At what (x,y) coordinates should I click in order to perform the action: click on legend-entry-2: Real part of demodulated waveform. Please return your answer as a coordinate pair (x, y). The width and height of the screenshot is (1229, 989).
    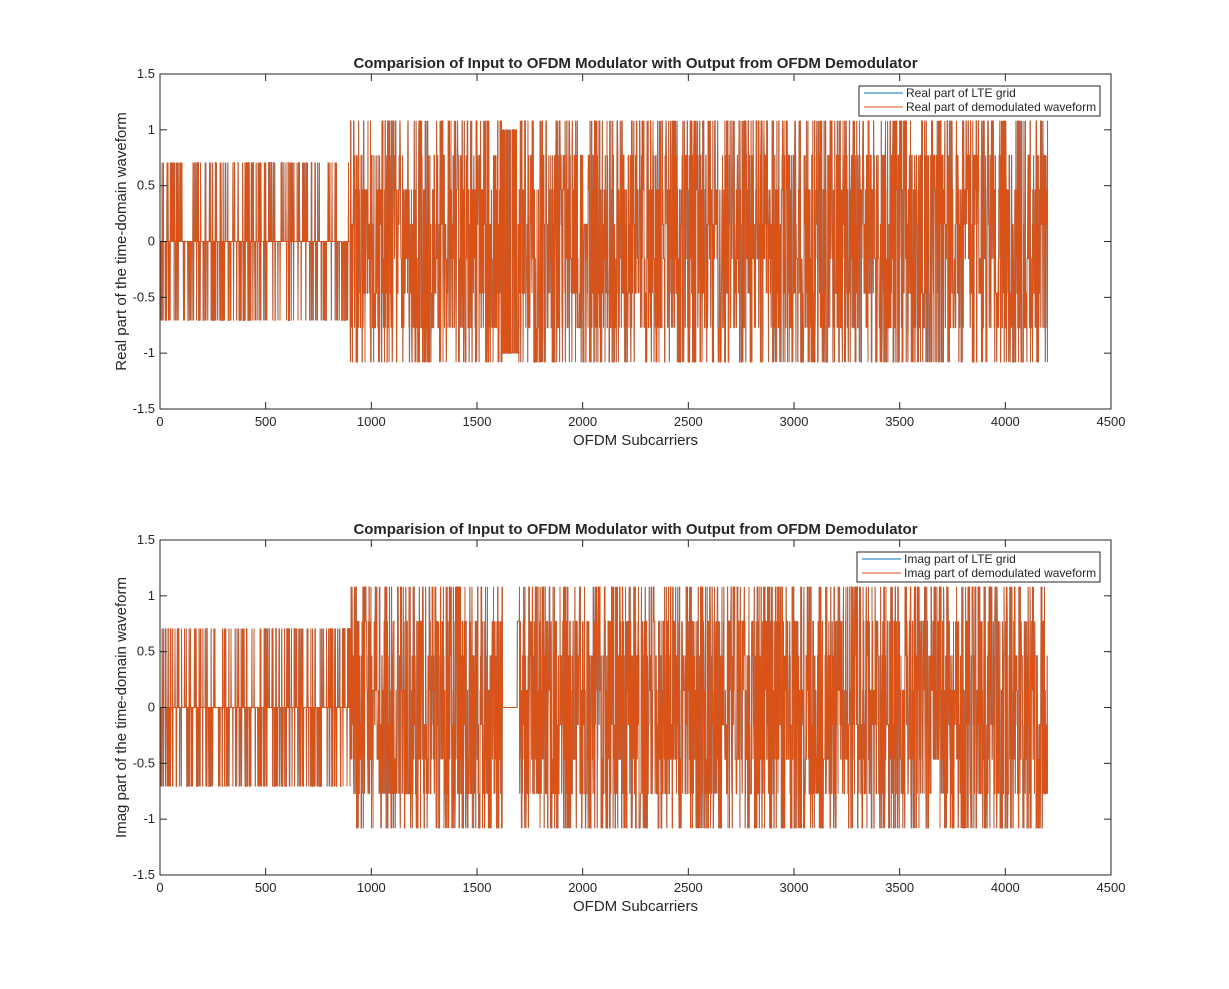
    Looking at the image, I should click on (1001, 107).